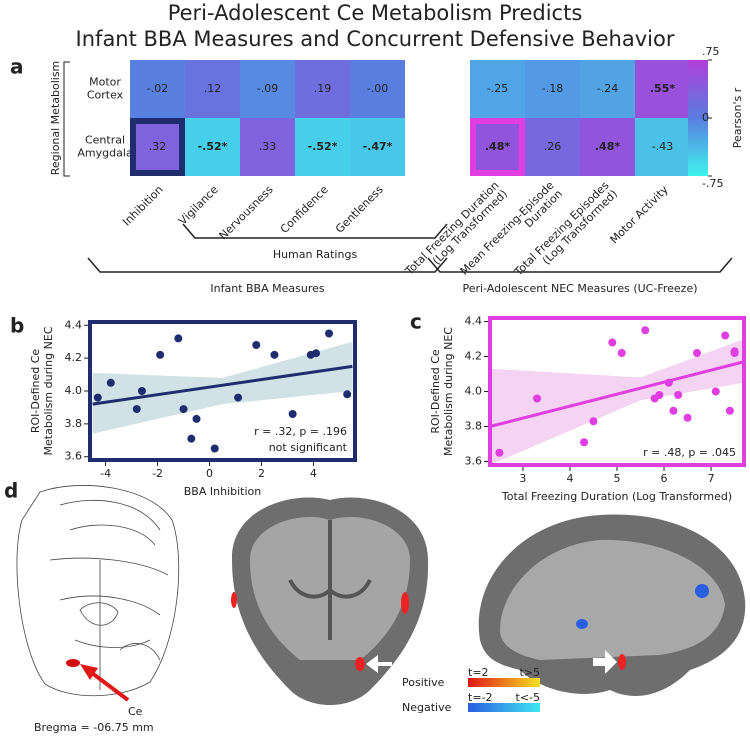 Image resolution: width=750 pixels, height=738 pixels. I want to click on y-tick-label: 4.4, so click(74, 324).